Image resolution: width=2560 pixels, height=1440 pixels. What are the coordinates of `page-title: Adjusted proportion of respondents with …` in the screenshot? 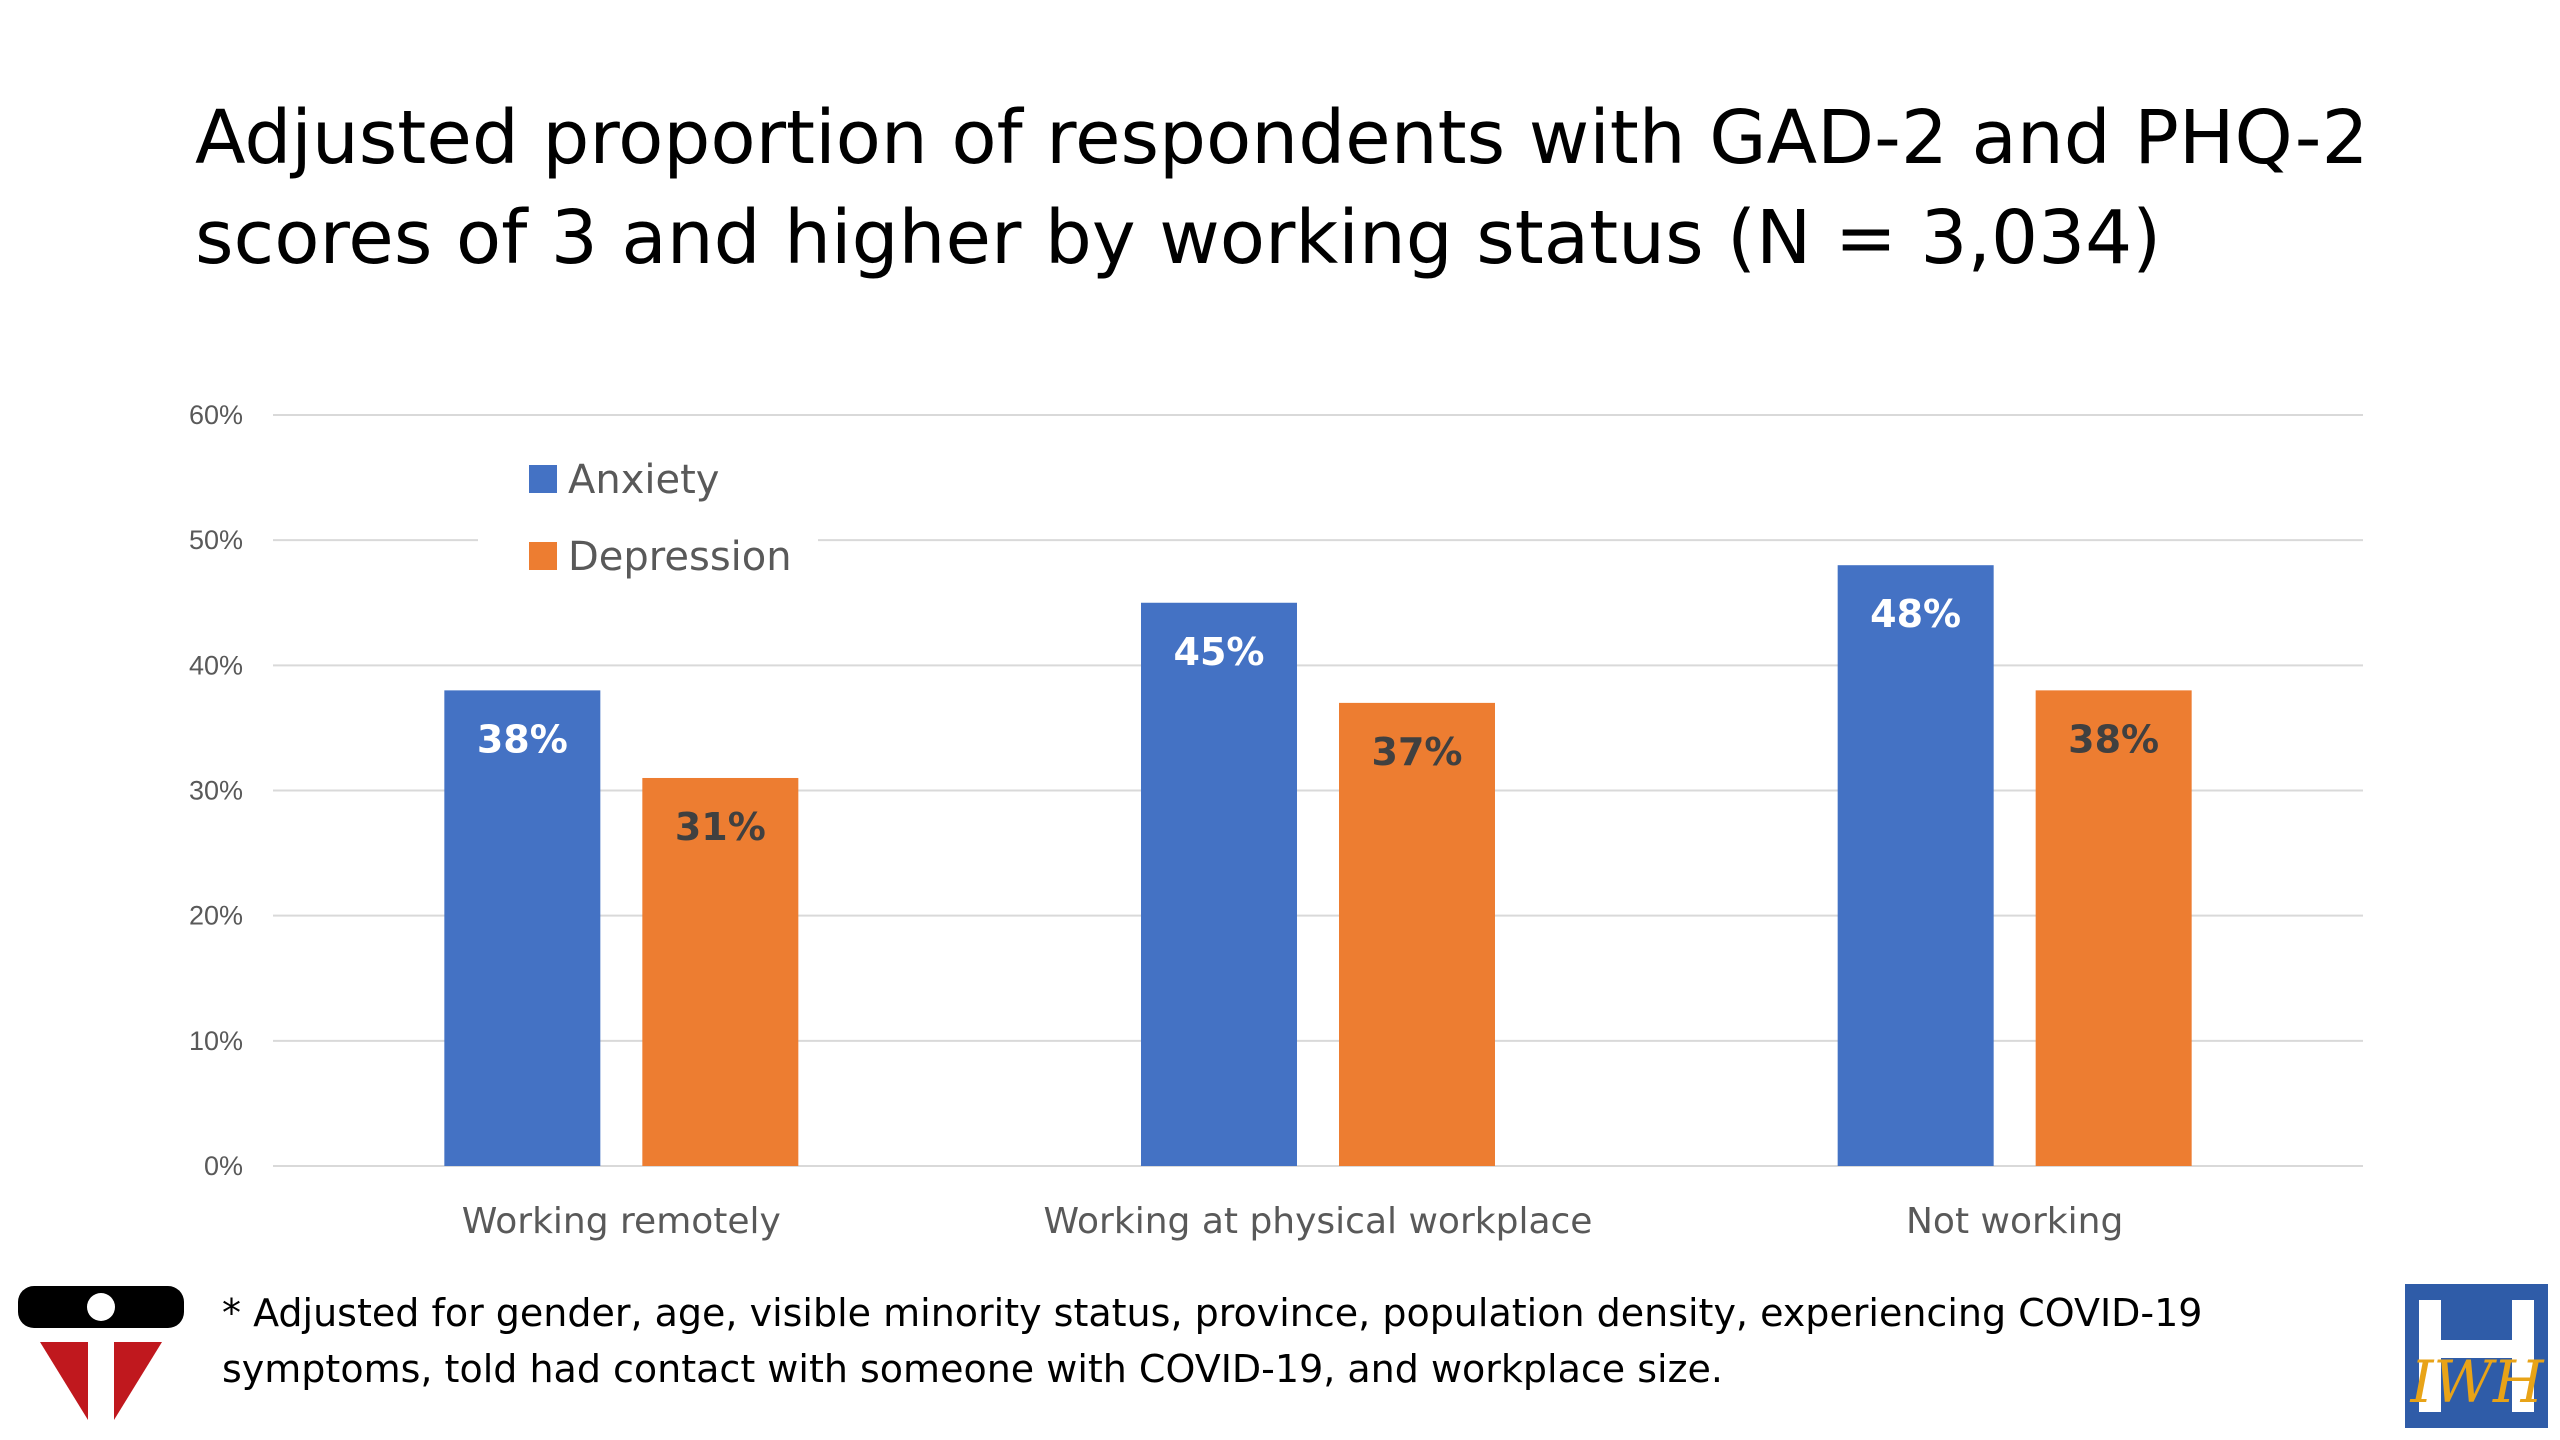 It's located at (1320, 188).